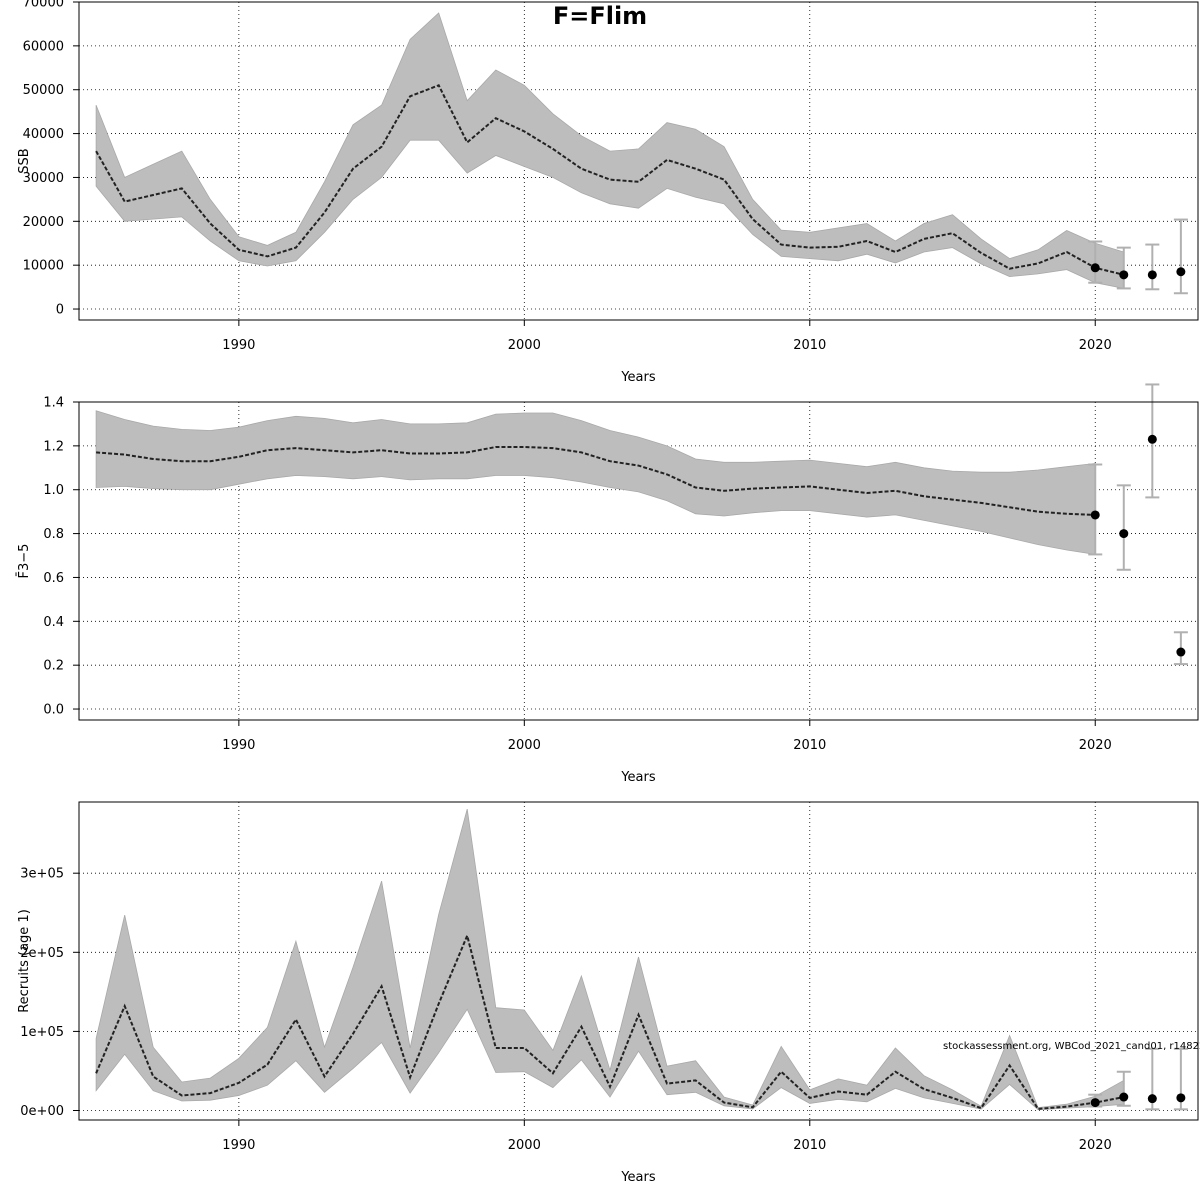 This screenshot has width=1200, height=1204. I want to click on recruits-ytick-label: 3e+05, so click(42, 874).